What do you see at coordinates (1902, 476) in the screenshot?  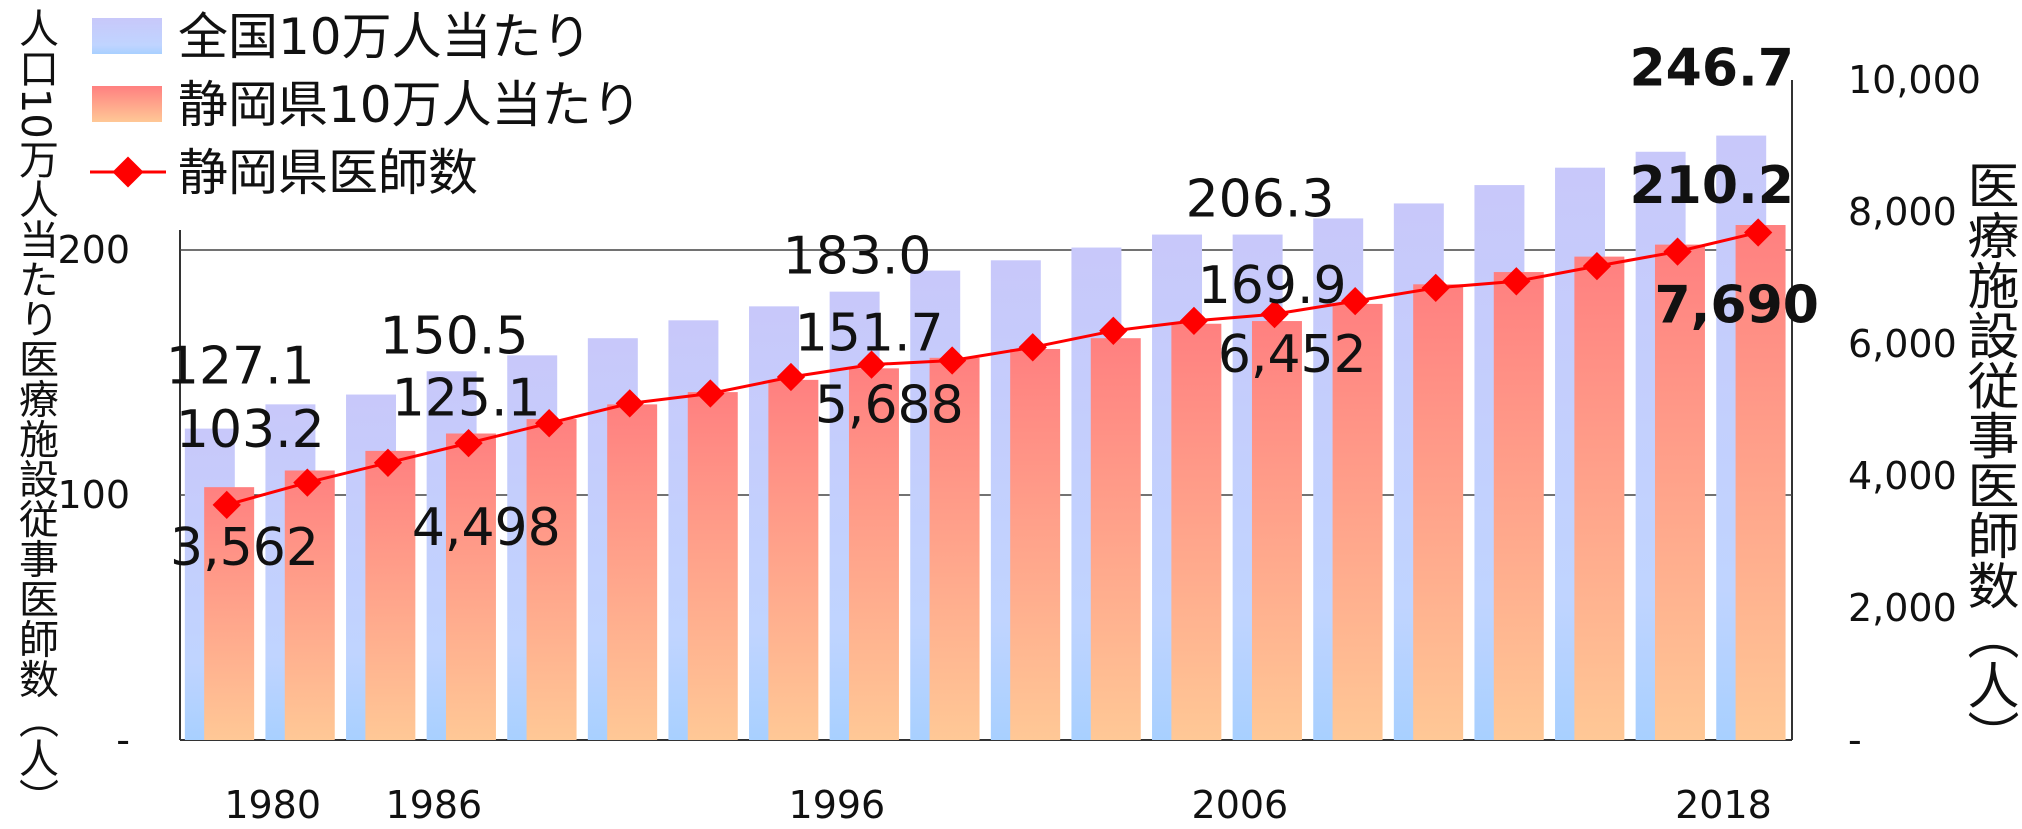 I see `right-tick-label: 4,000` at bounding box center [1902, 476].